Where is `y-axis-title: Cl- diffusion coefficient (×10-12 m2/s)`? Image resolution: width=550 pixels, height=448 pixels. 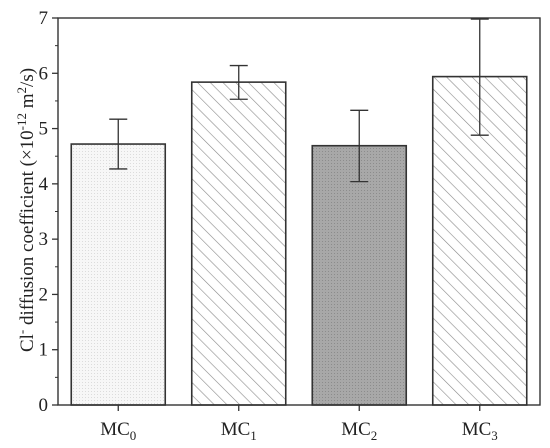
y-axis-title: Cl- diffusion coefficient (×10-12 m2/s) is located at coordinates (26, 210).